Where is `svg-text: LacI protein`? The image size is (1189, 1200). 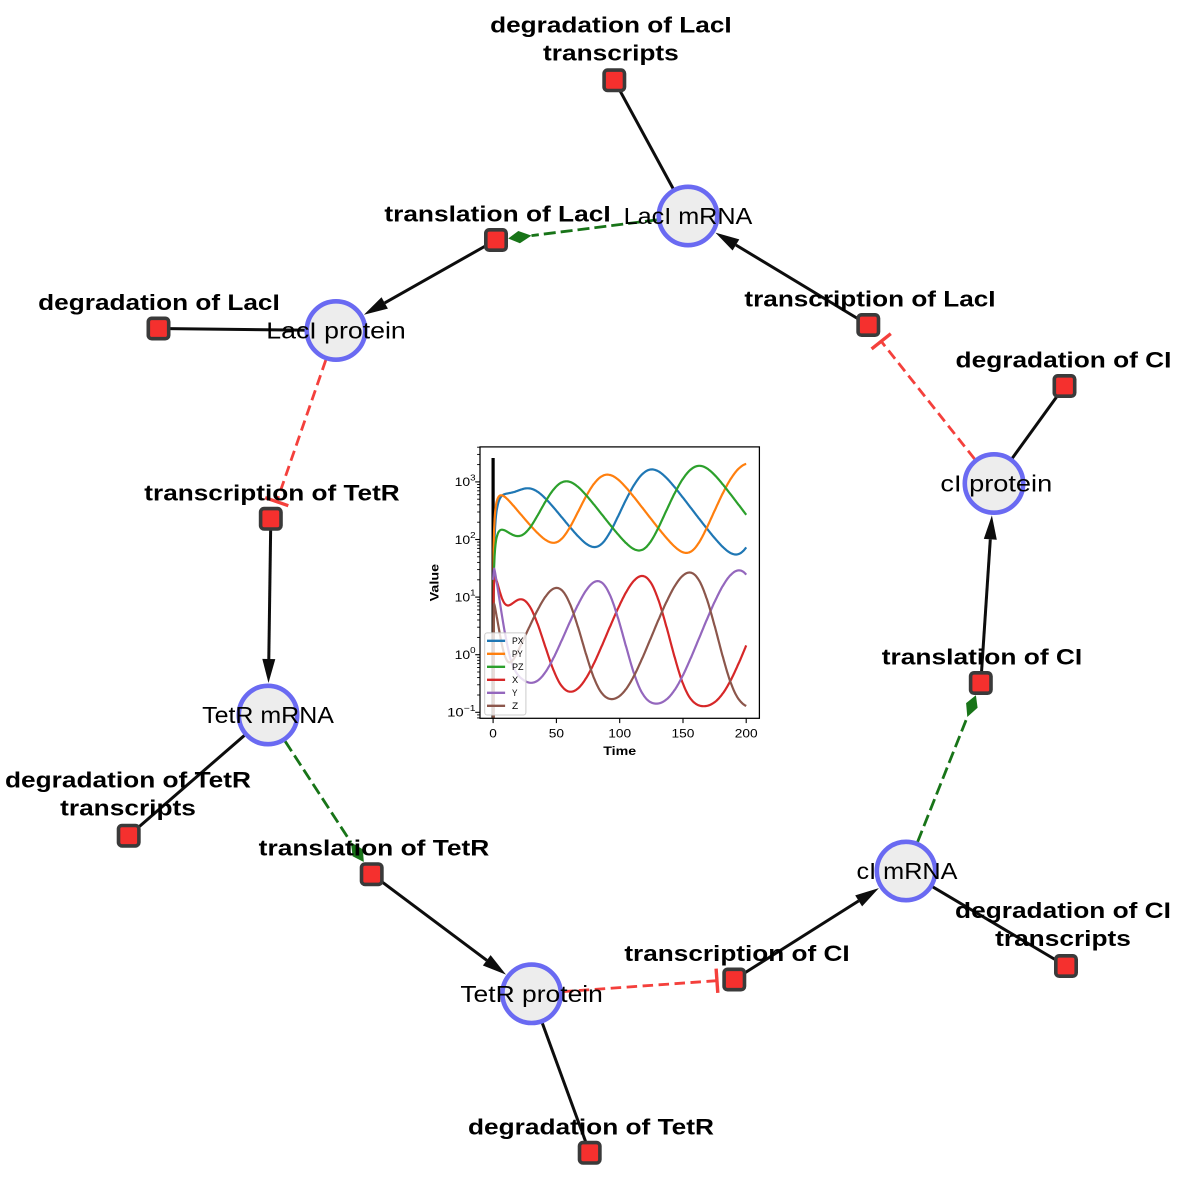 svg-text: LacI protein is located at coordinates (336, 331).